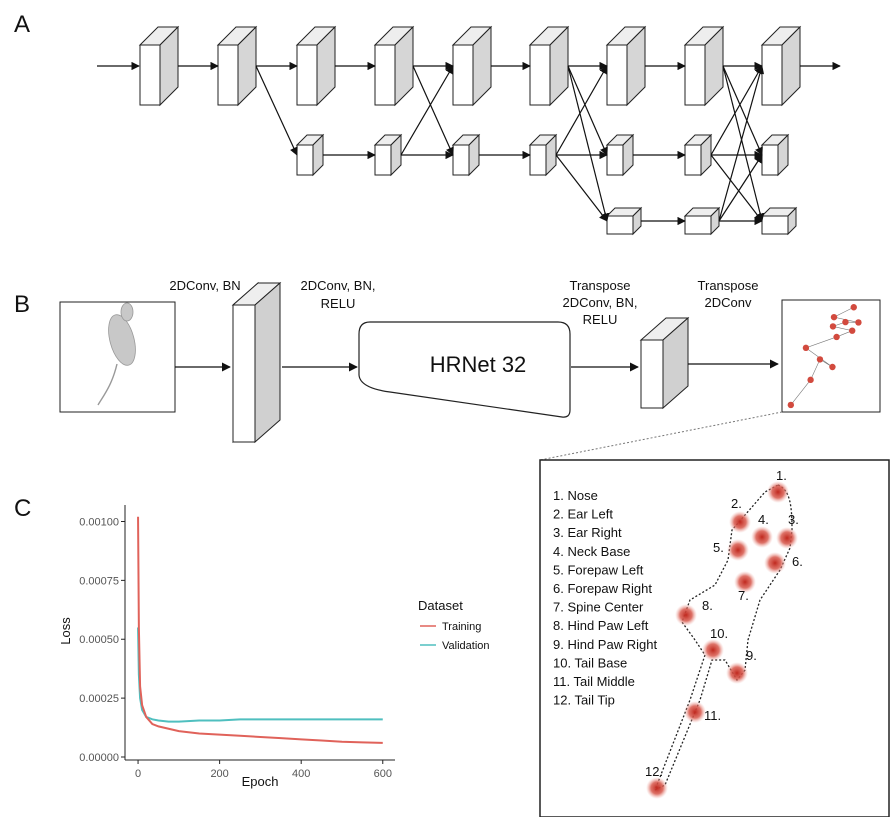 This screenshot has height=817, width=890. Describe the element at coordinates (601, 625) in the screenshot. I see `keypoint-name: 8. Hind Paw Left` at that location.